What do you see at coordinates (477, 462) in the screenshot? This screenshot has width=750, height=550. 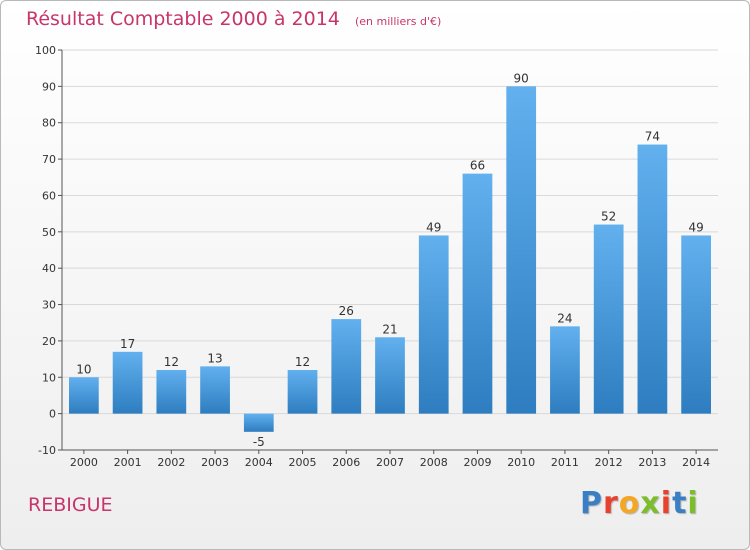 I see `x-tick-label-2009: 2009` at bounding box center [477, 462].